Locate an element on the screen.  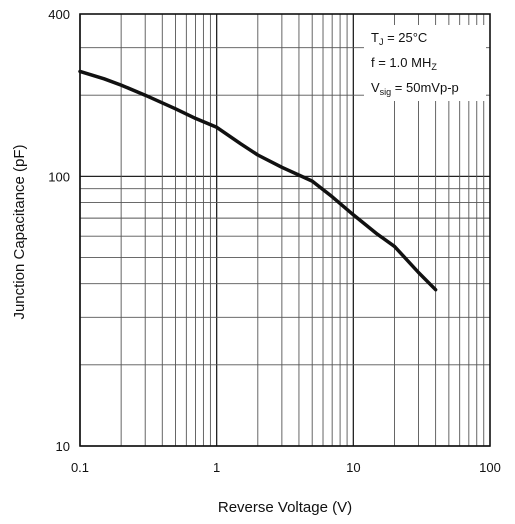
y-tick-labels: 10 100 400 is located at coordinates (59, 230).